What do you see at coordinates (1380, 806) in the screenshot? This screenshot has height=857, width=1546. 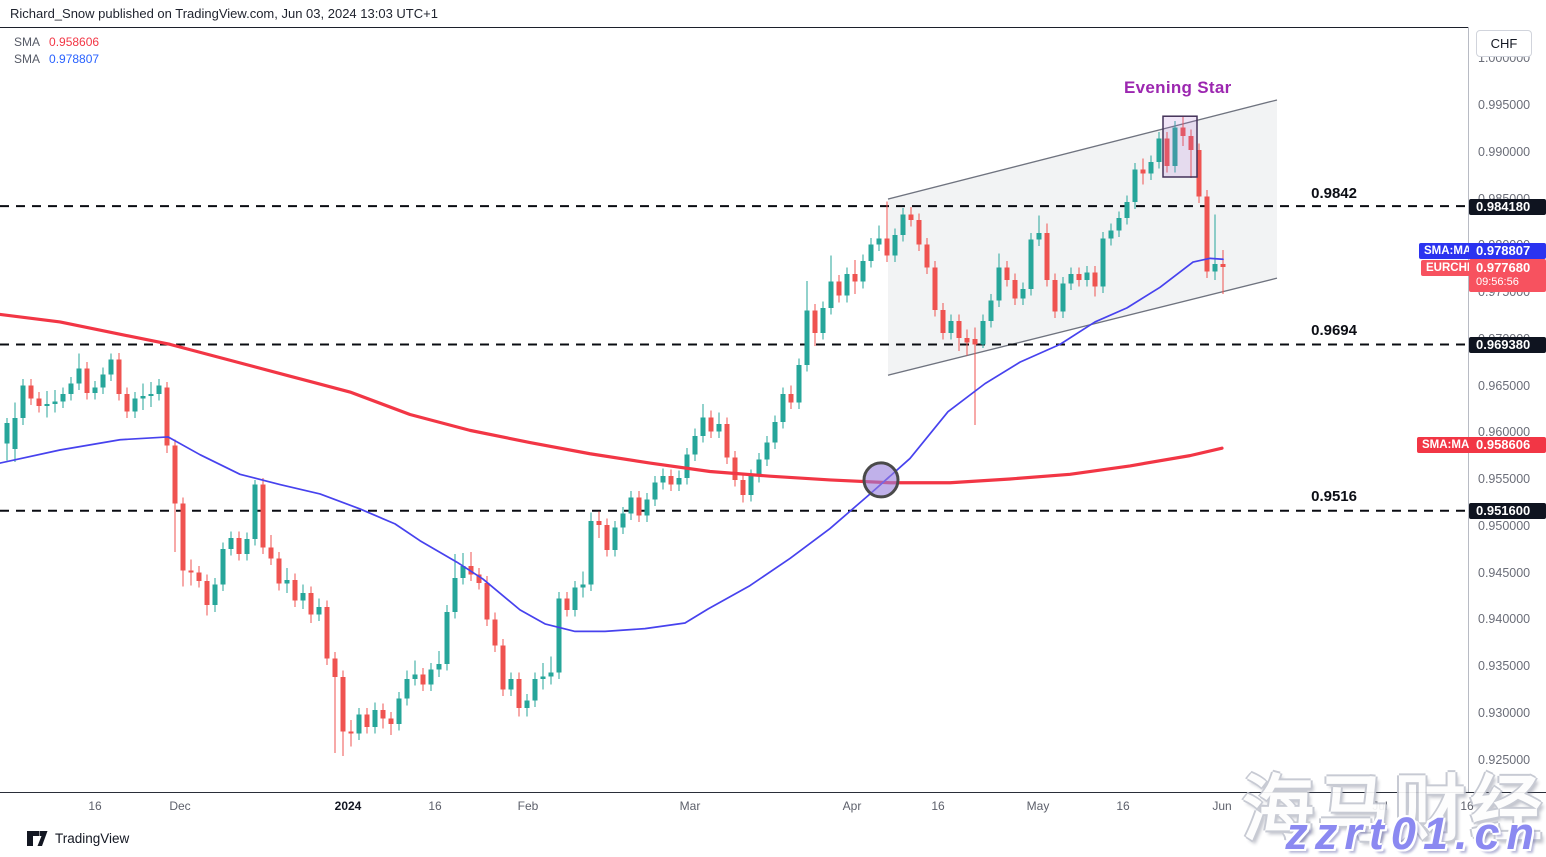 I see `time-axis-label: Jul` at bounding box center [1380, 806].